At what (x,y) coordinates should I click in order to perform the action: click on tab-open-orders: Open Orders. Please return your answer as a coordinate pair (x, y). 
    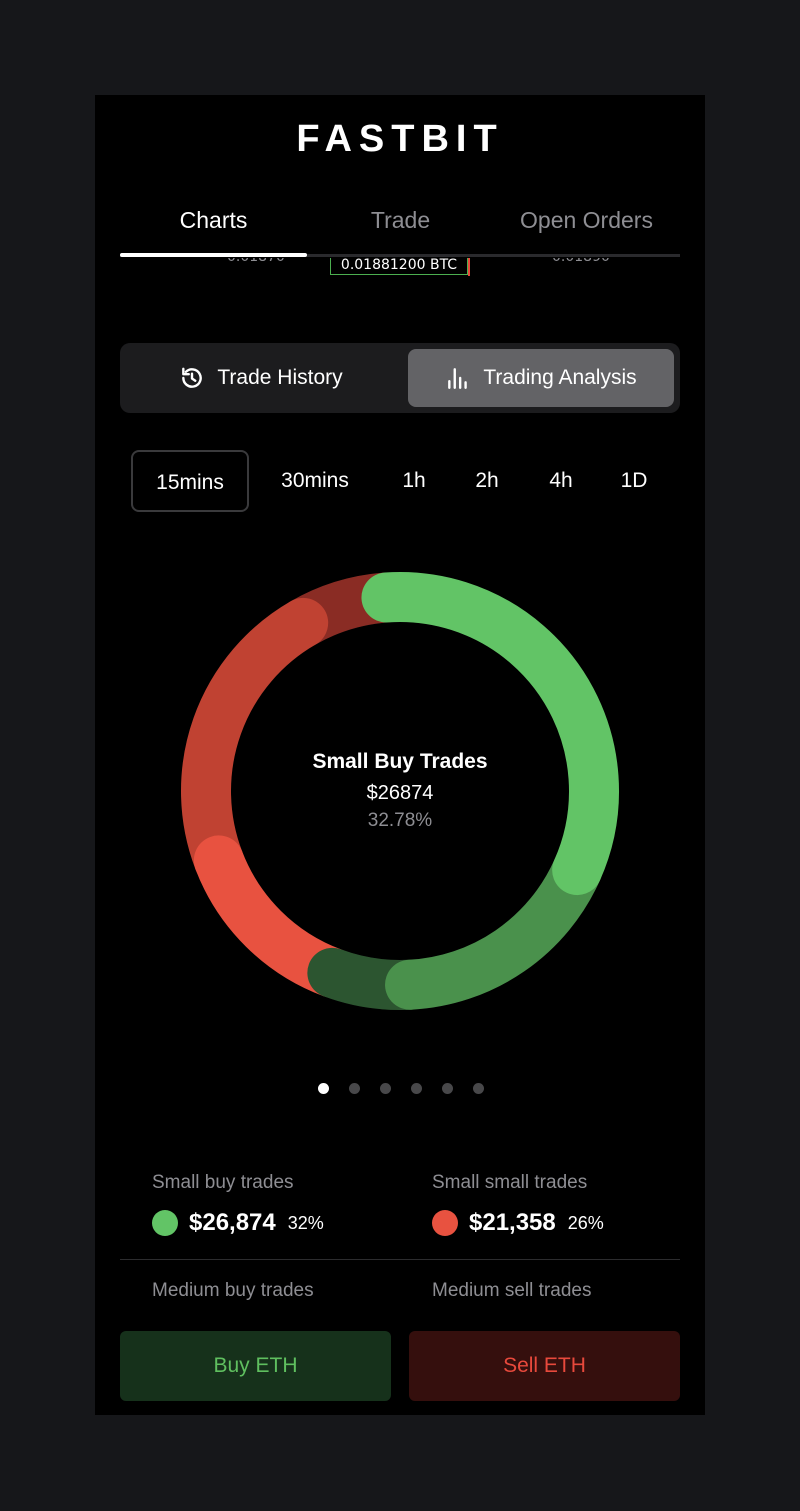
    Looking at the image, I should click on (586, 220).